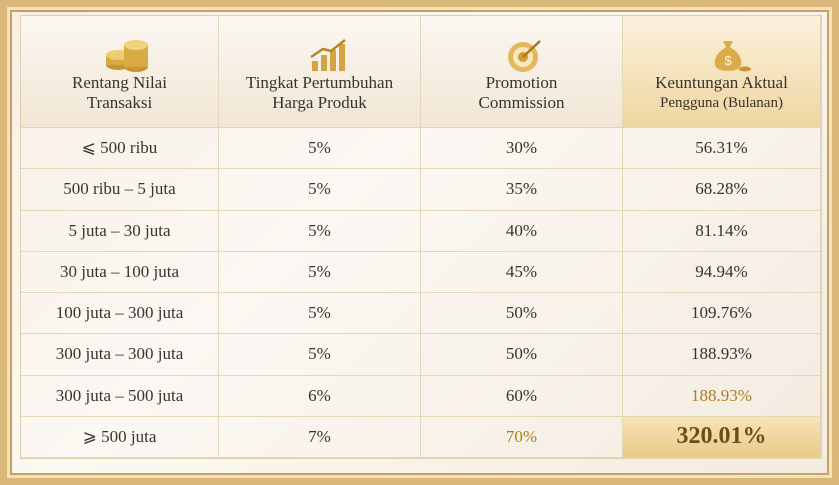 This screenshot has height=485, width=839. What do you see at coordinates (319, 102) in the screenshot?
I see `header-text: Harga Produk` at bounding box center [319, 102].